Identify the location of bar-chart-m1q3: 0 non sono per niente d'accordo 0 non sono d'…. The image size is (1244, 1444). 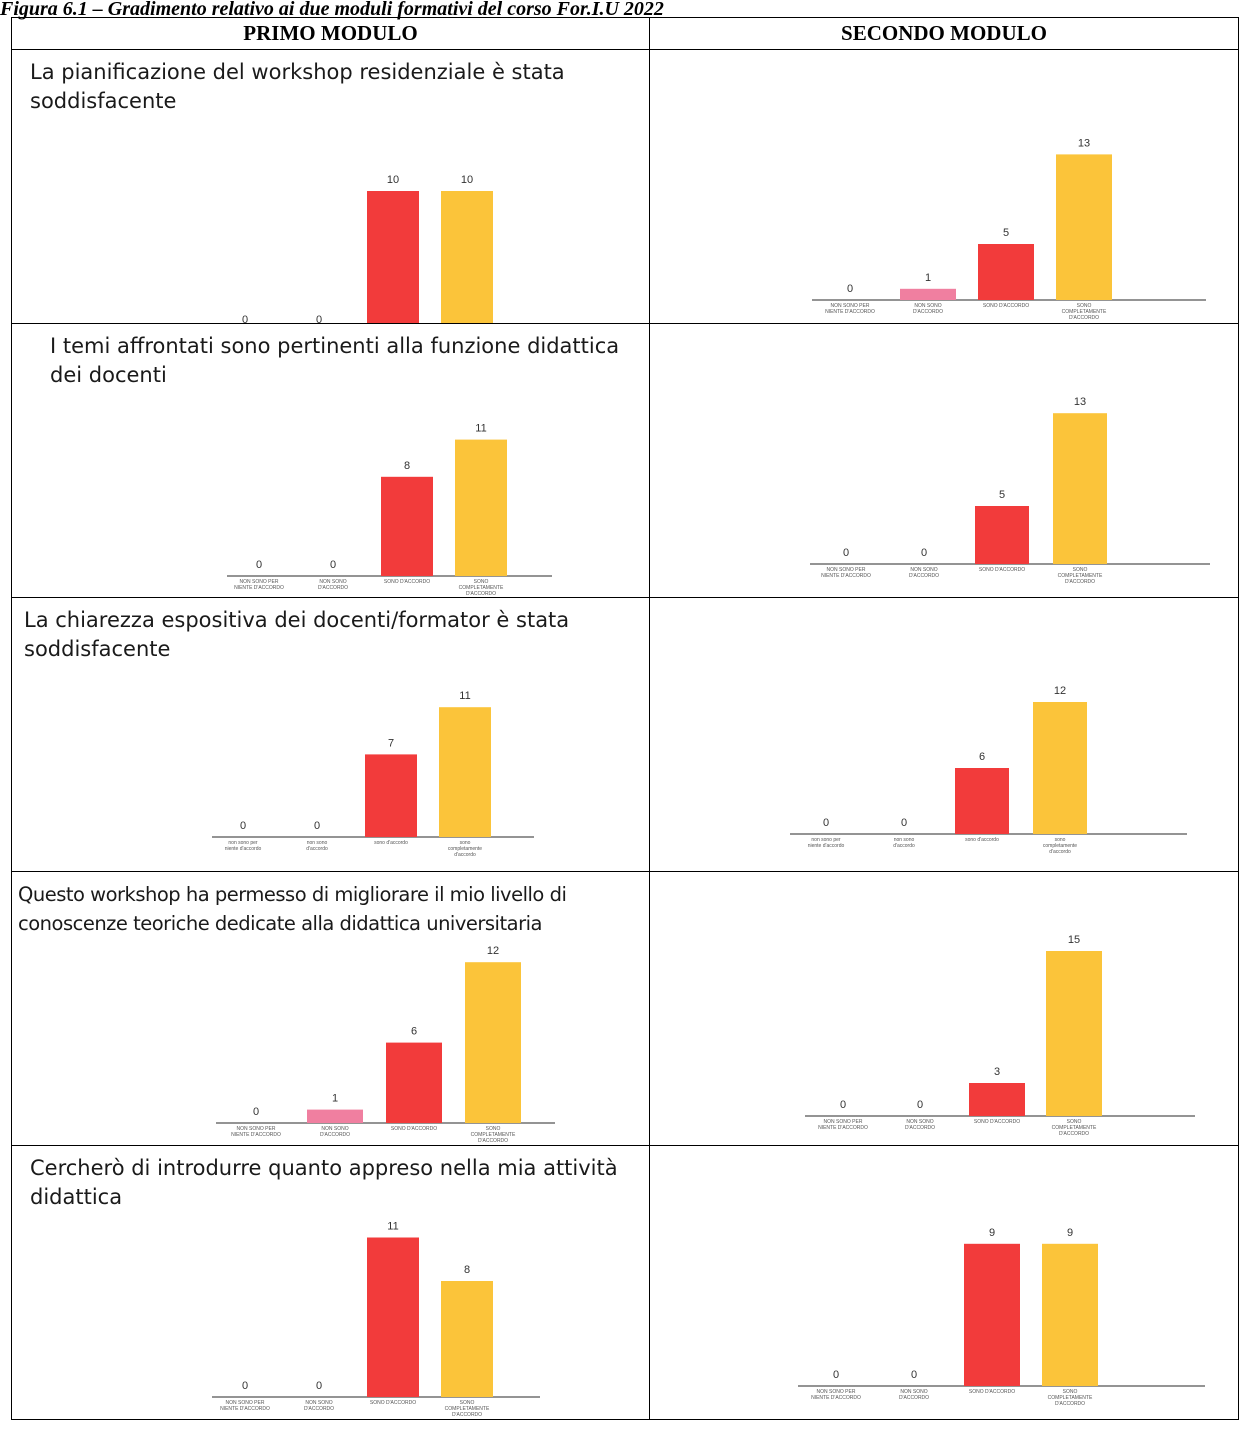
(373, 774).